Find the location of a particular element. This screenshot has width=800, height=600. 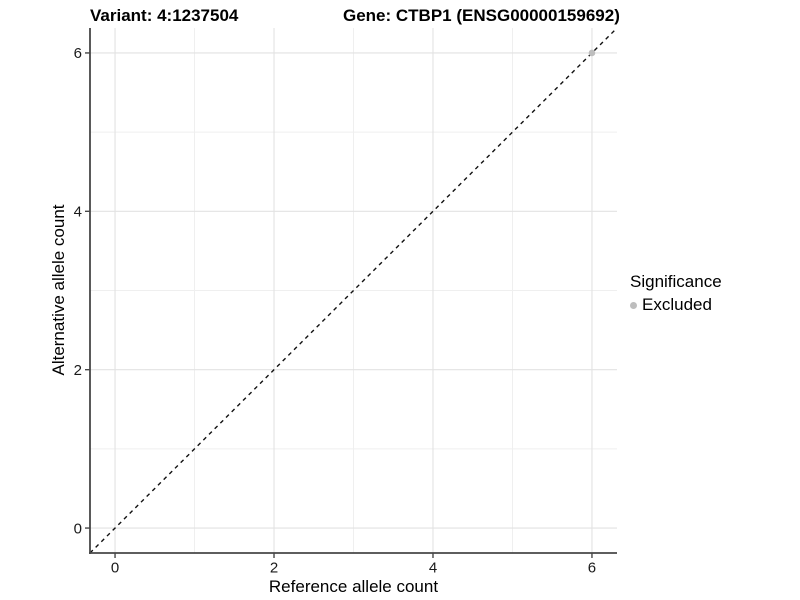

legend-item-label: Excluded is located at coordinates (677, 304).